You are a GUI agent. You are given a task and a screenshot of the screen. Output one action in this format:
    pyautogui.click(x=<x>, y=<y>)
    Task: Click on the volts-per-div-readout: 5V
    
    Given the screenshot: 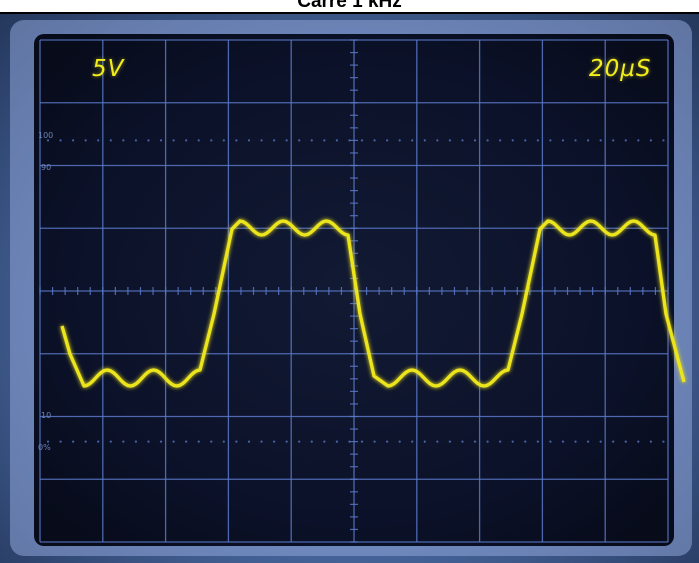 What is the action you would take?
    pyautogui.click(x=108, y=69)
    